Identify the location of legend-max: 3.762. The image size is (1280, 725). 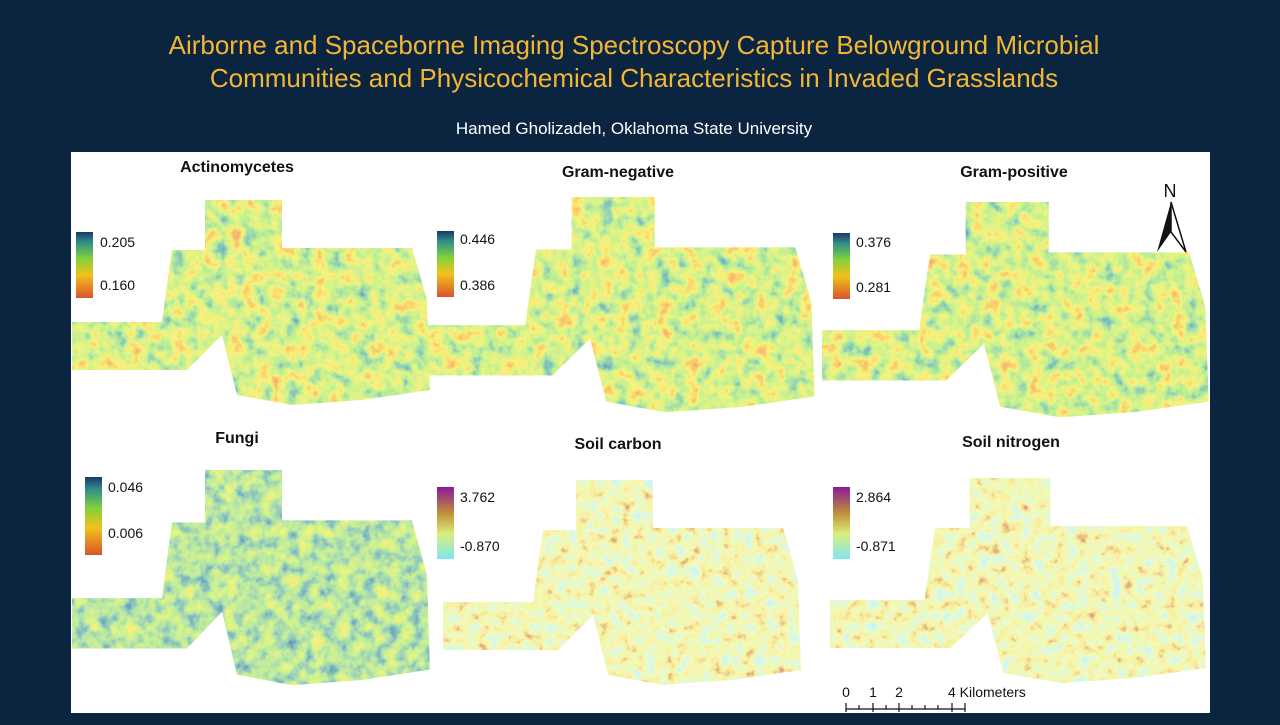
(477, 497).